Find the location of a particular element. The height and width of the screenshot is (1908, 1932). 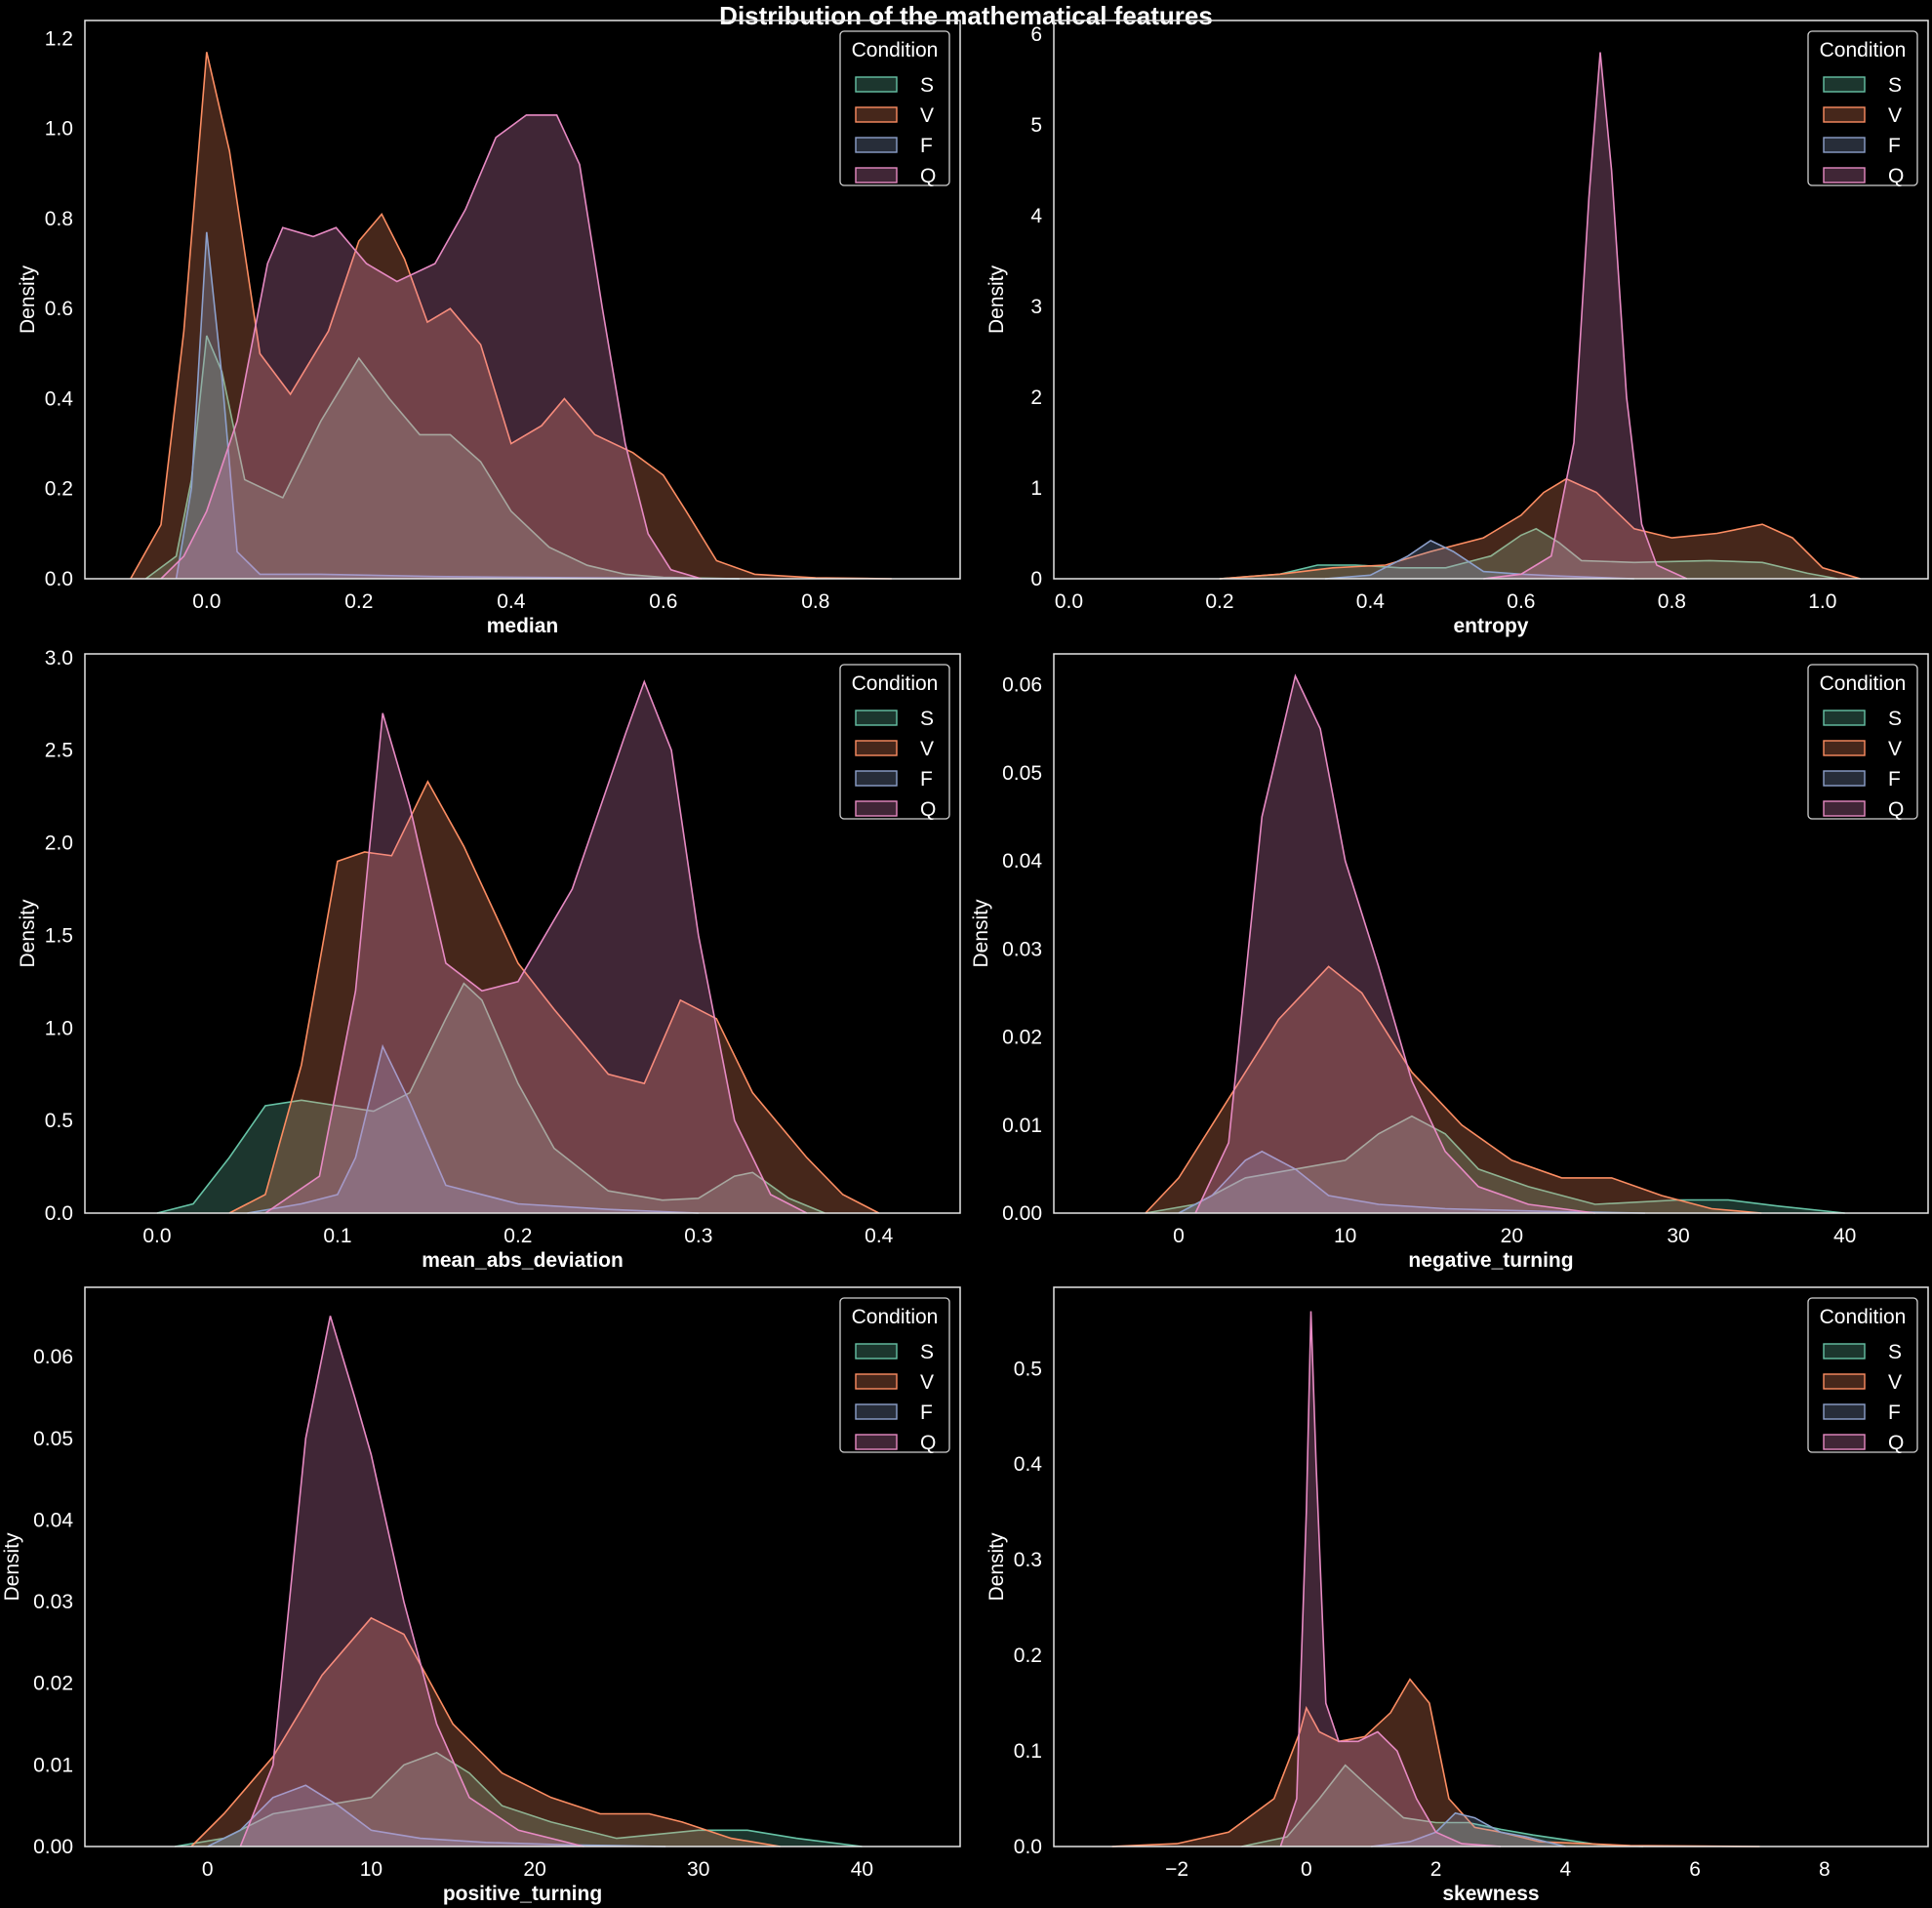

x-tick-label: 10 is located at coordinates (371, 1869).